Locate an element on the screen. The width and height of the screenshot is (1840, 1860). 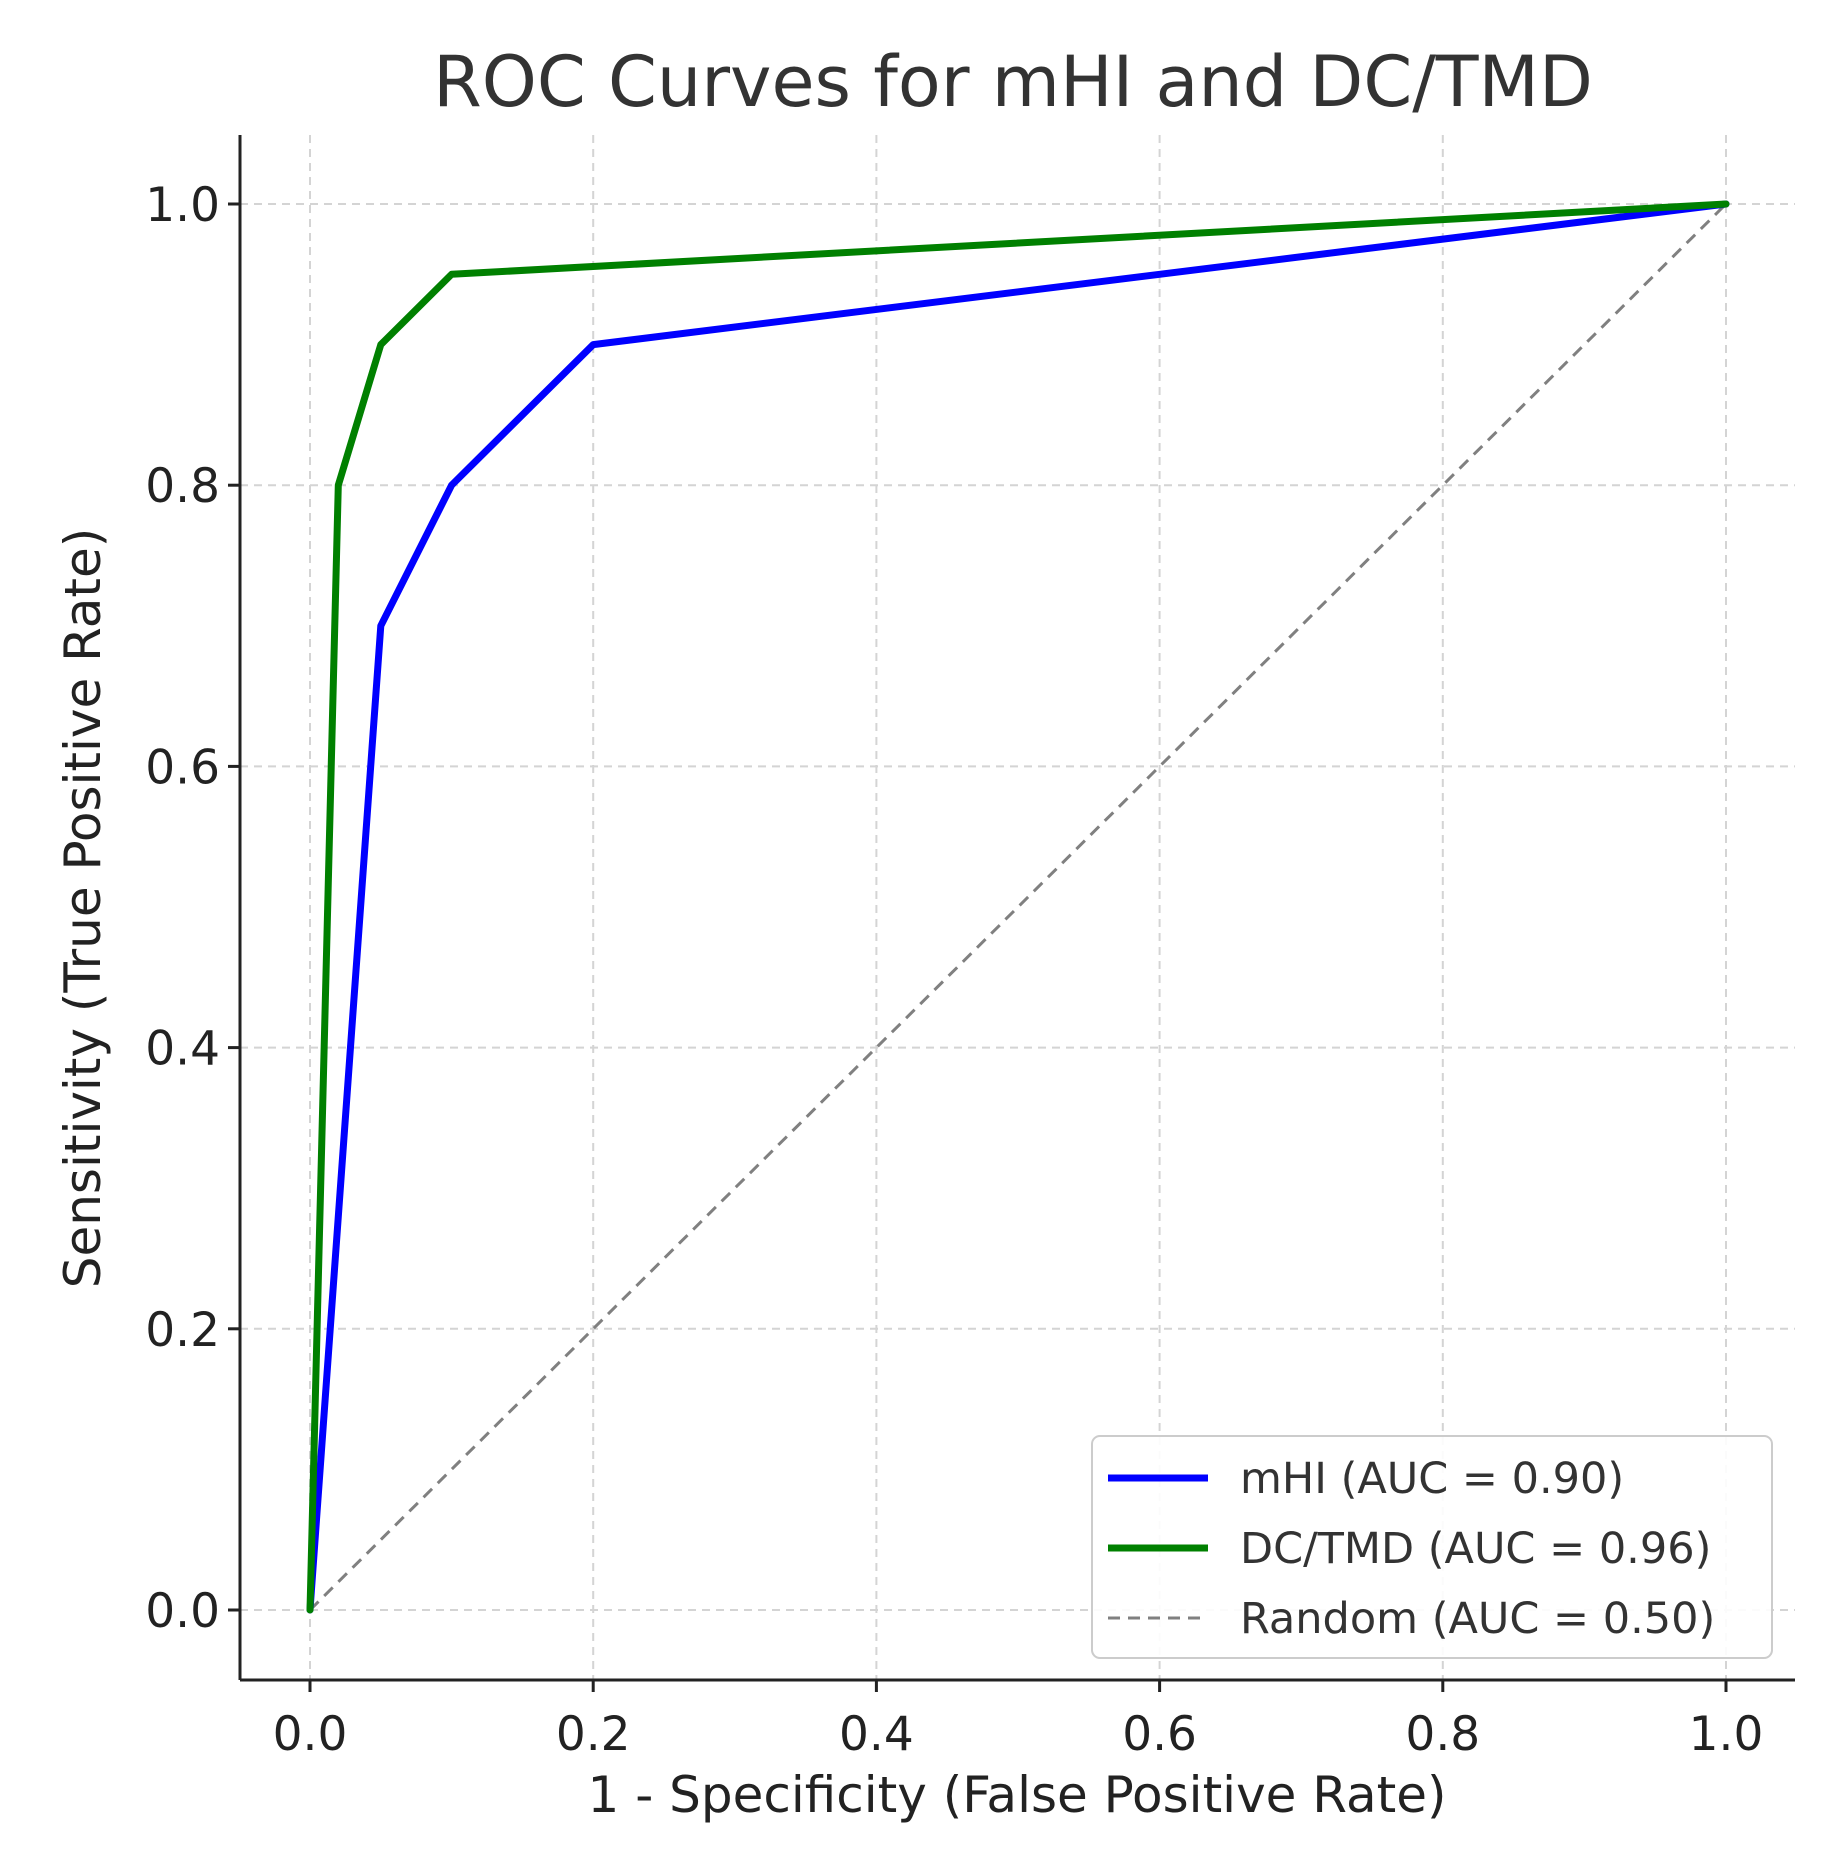
x-tick-label: 0.2 is located at coordinates (593, 1734).